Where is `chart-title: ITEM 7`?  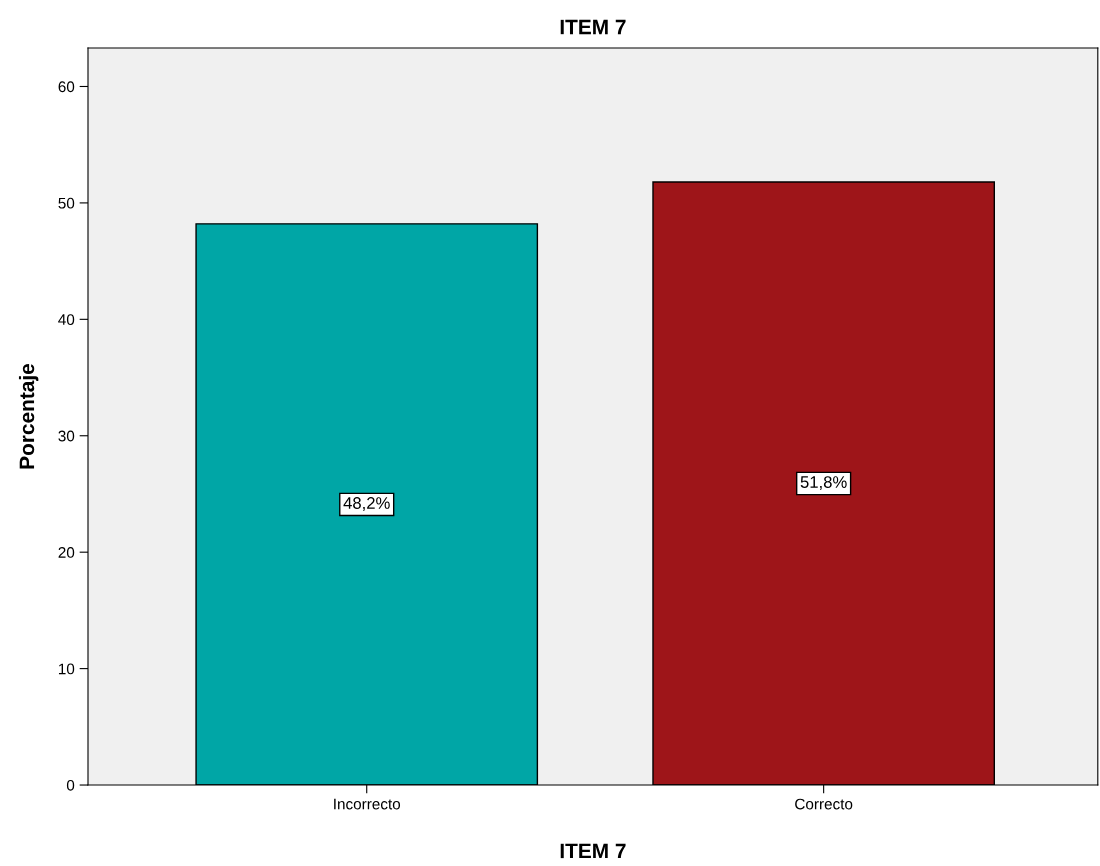 chart-title: ITEM 7 is located at coordinates (593, 27).